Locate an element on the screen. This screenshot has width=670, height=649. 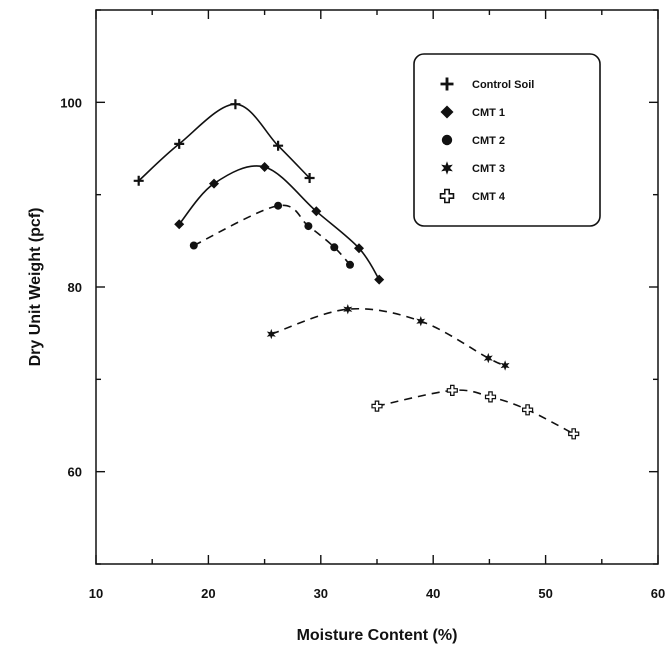
legend-box is located at coordinates (507, 140).